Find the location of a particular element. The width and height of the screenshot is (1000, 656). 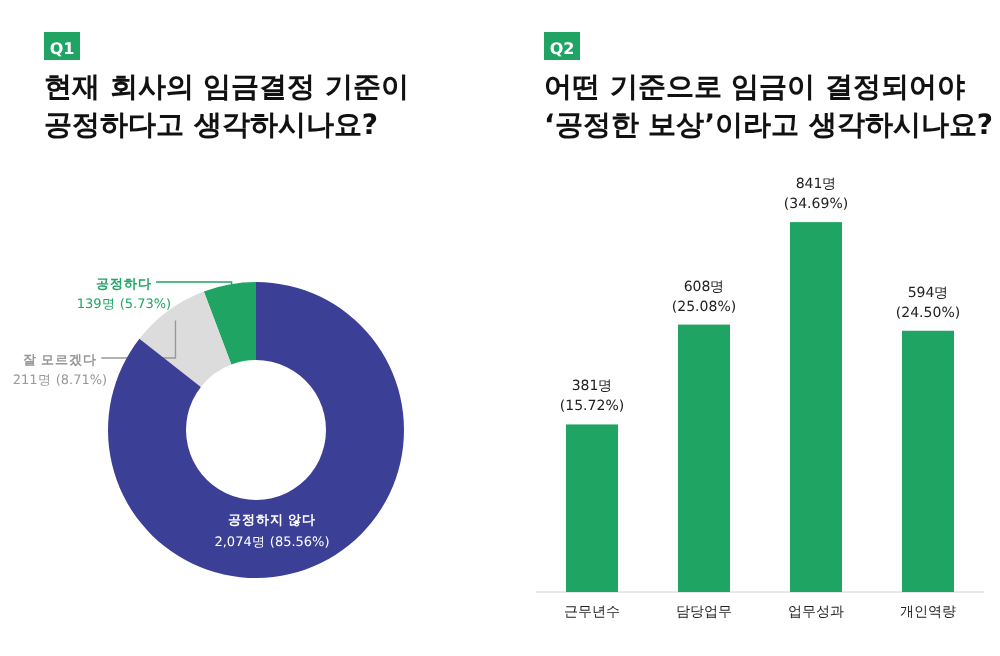

chart-title: 현재 회사의 임금결정 기준이 공정하다고 생각하시나요? is located at coordinates (227, 107).